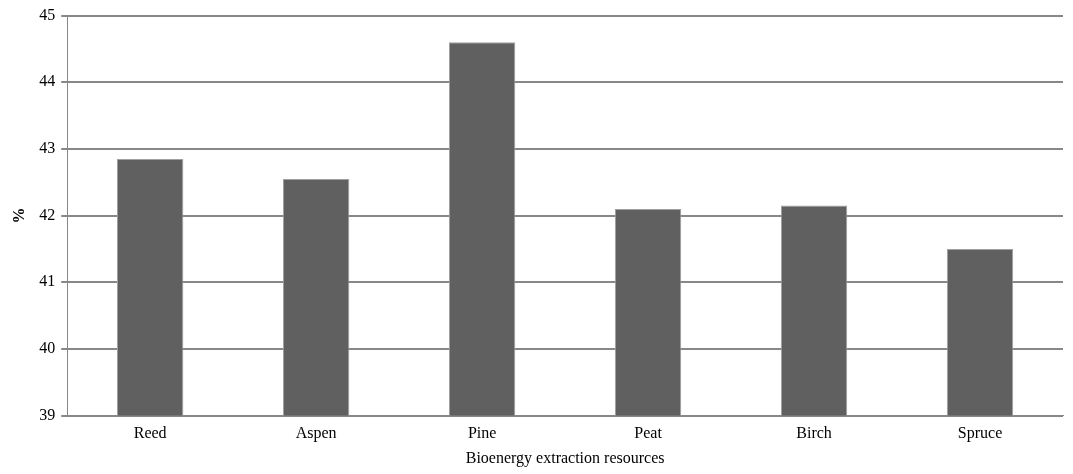  What do you see at coordinates (47, 414) in the screenshot?
I see `y-tick-label: 39` at bounding box center [47, 414].